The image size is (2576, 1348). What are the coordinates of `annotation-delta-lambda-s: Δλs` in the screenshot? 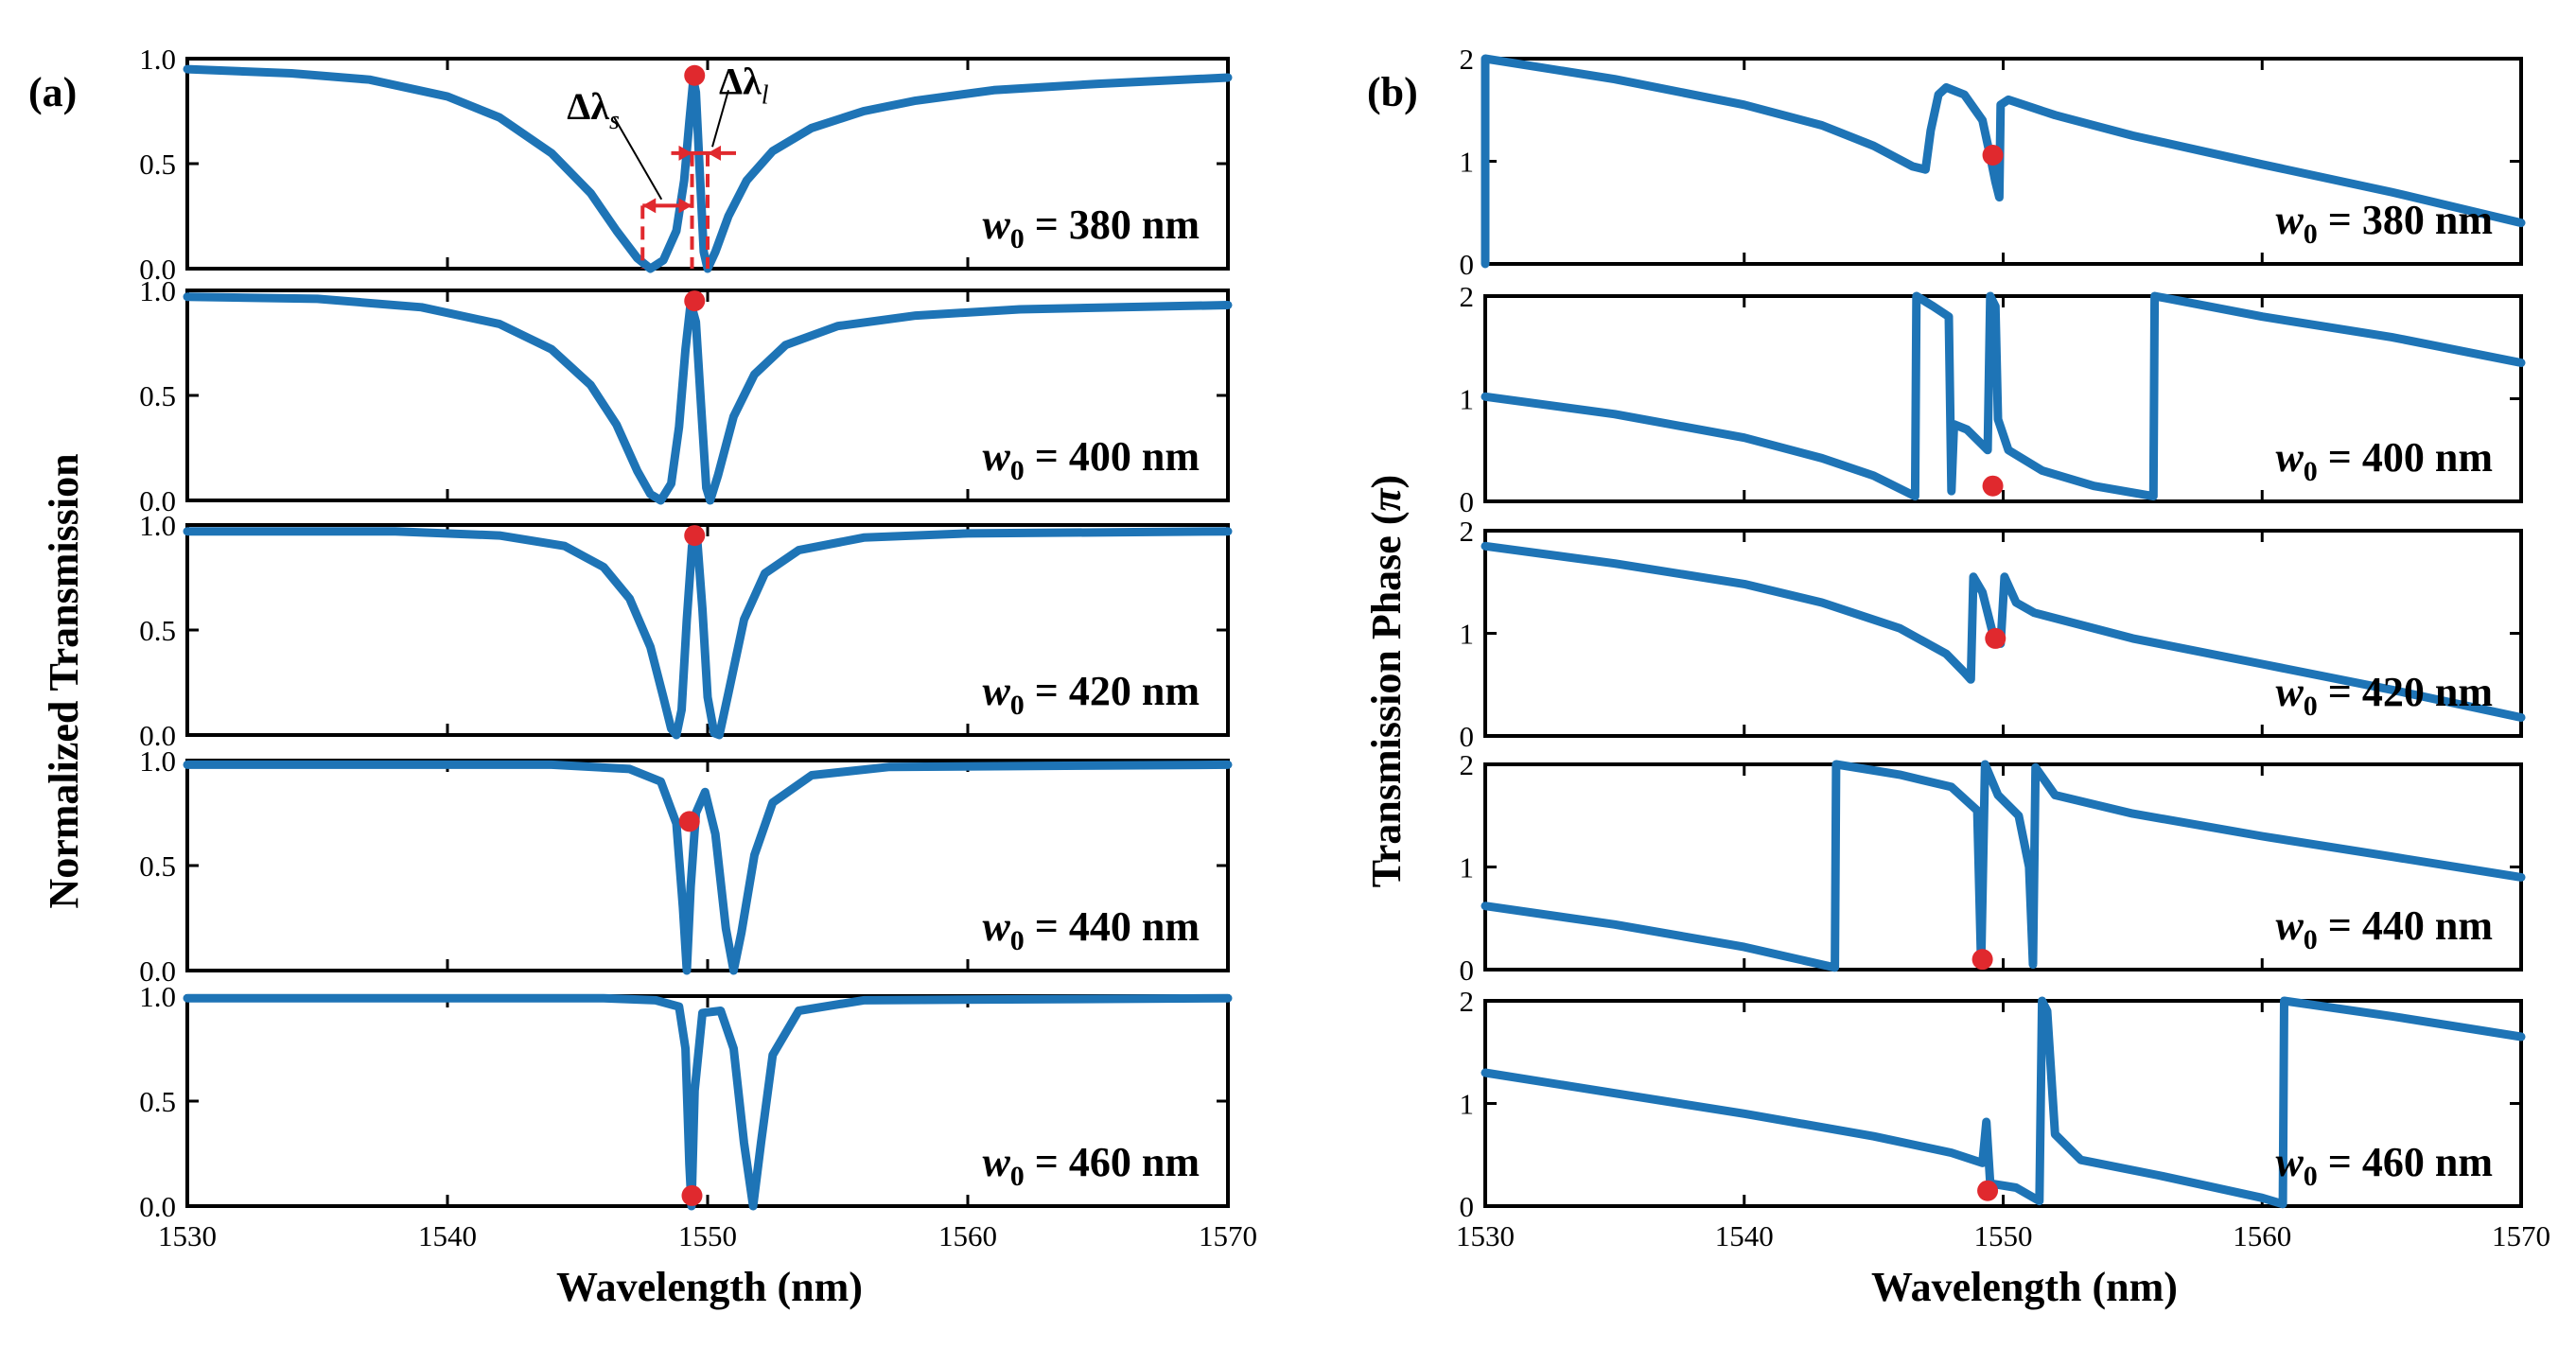 It's located at (593, 110).